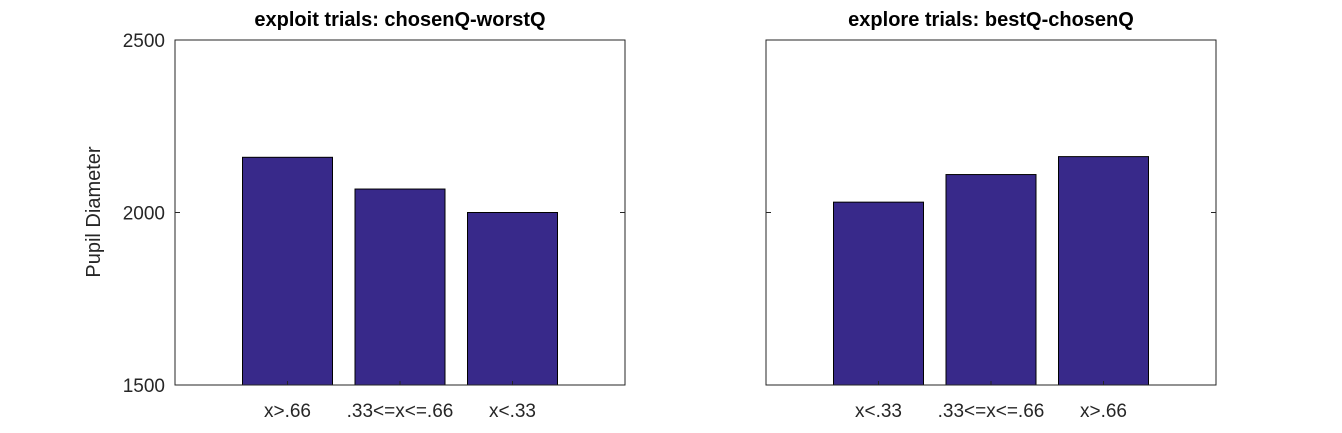  I want to click on y-tick-label: 1500, so click(144, 386).